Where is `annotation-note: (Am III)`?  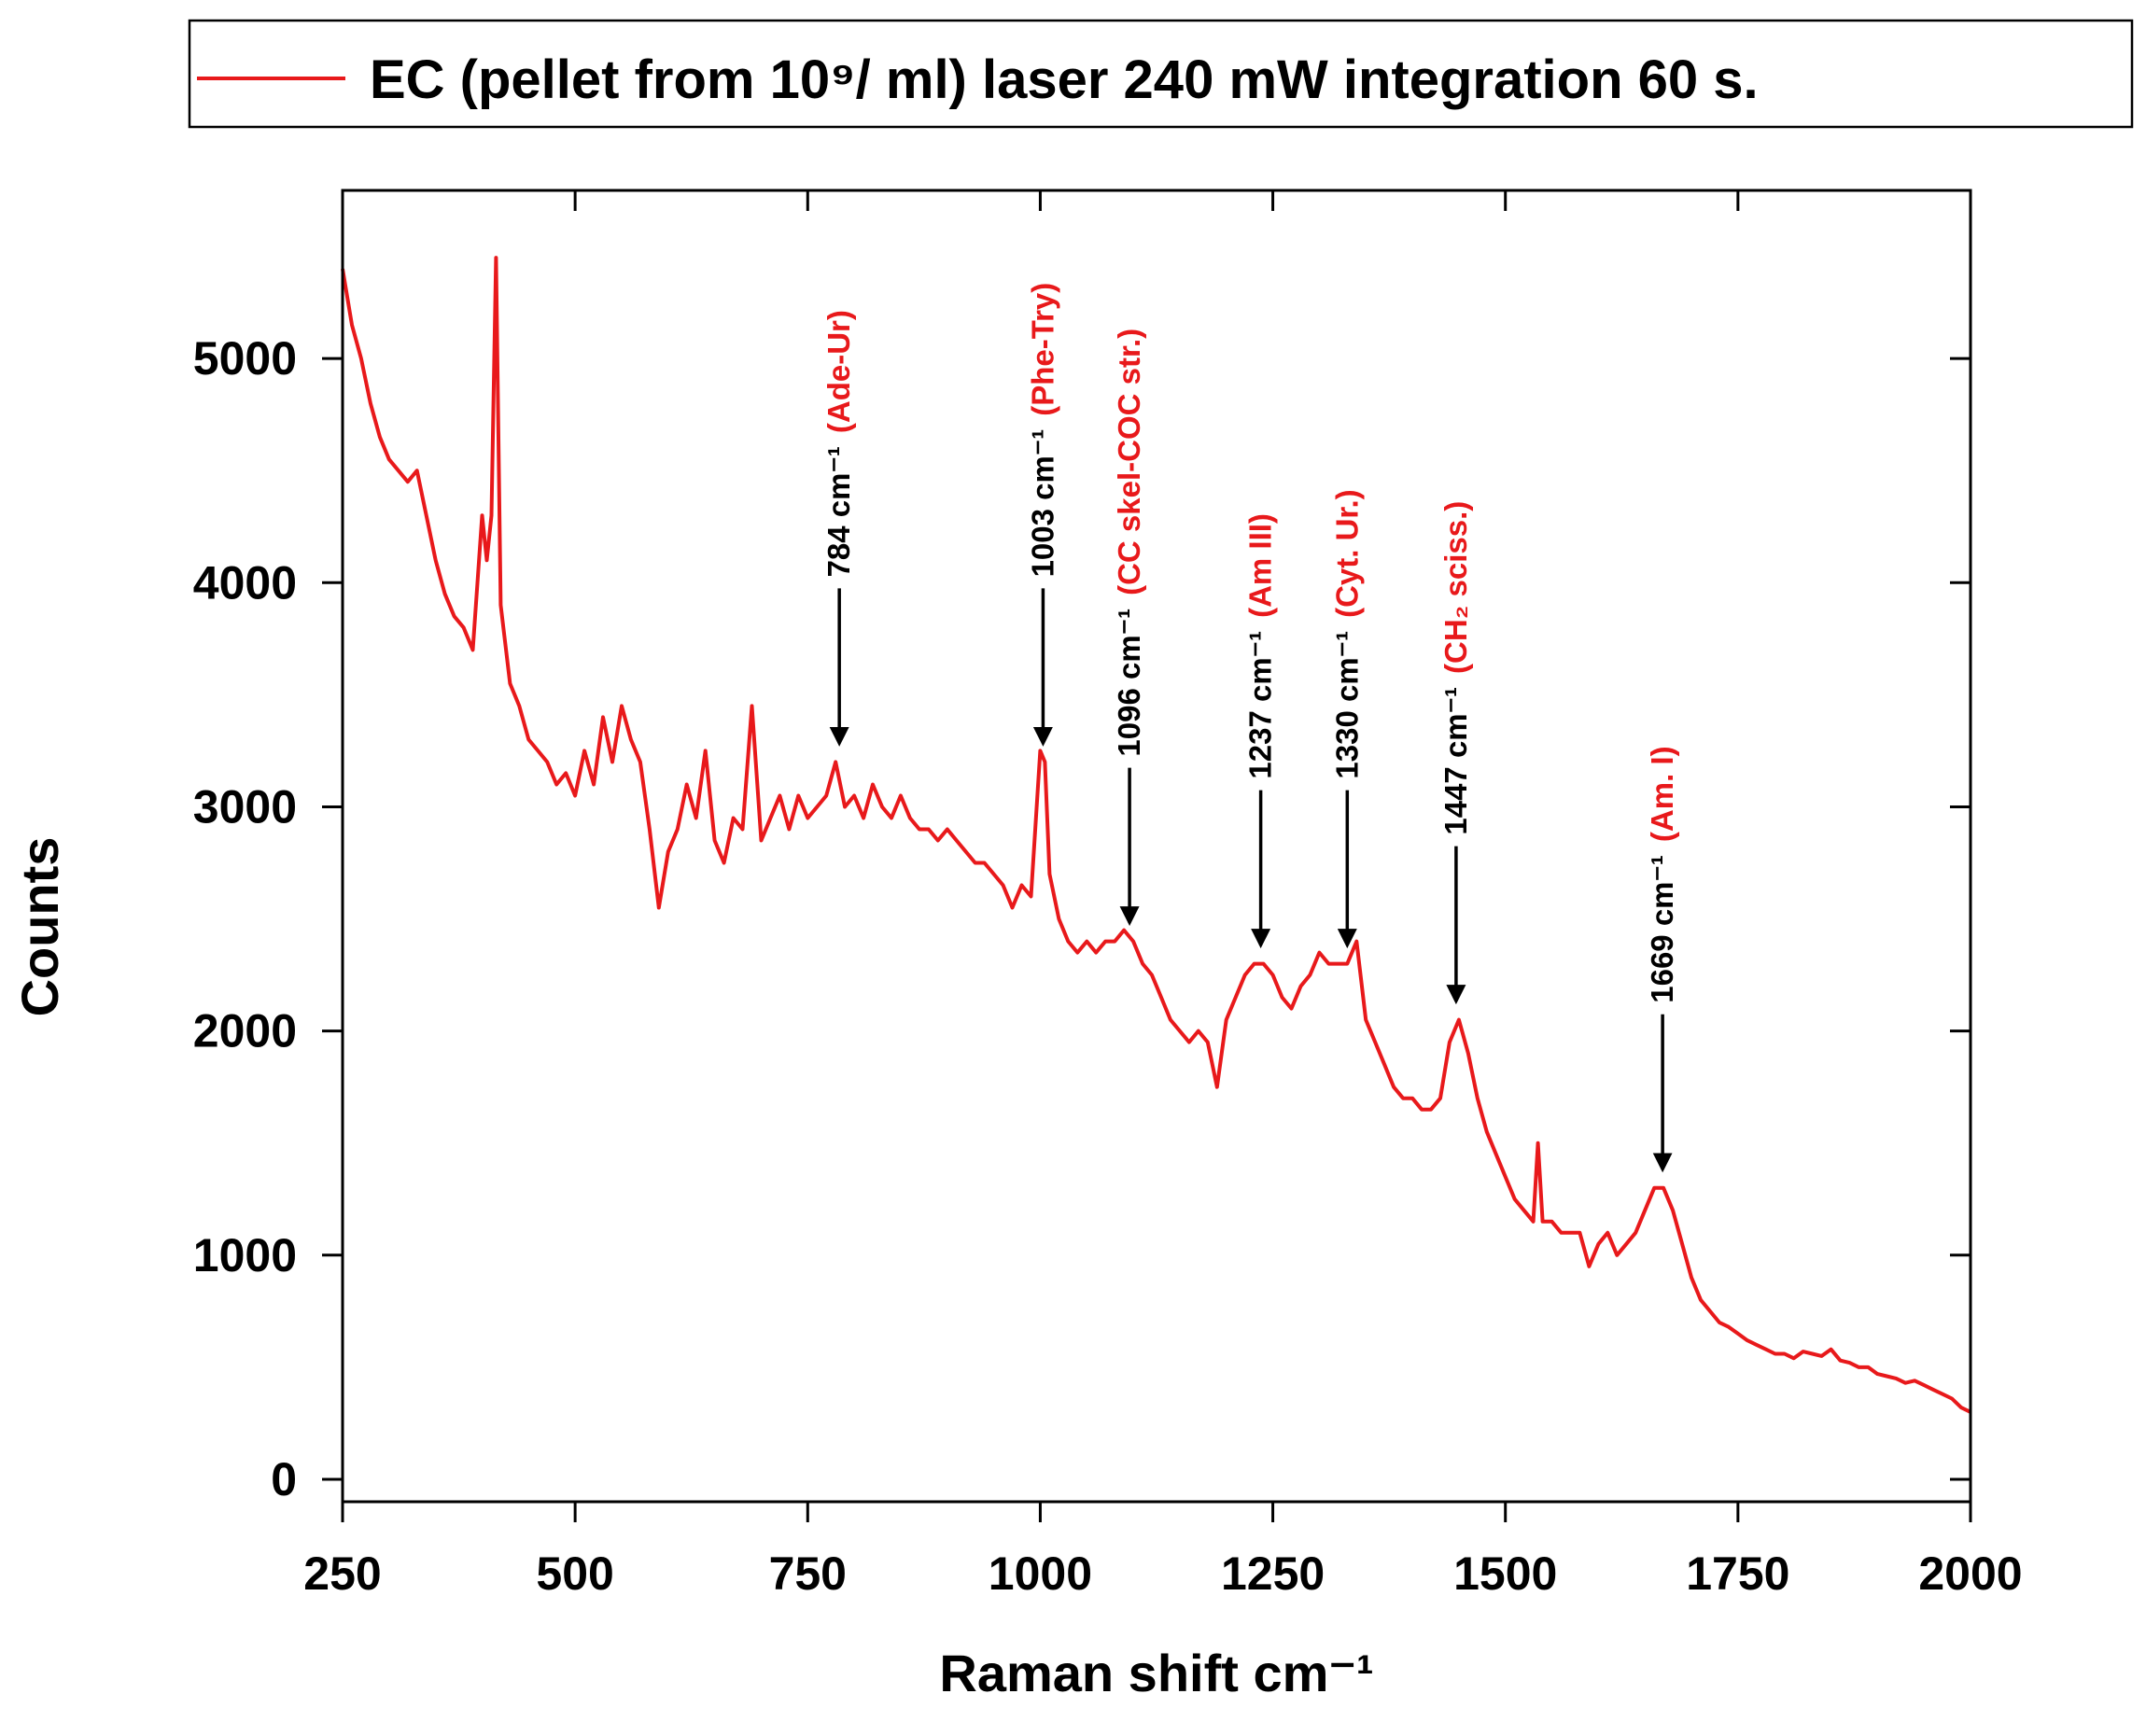
annotation-note: (Am III) is located at coordinates (1260, 565).